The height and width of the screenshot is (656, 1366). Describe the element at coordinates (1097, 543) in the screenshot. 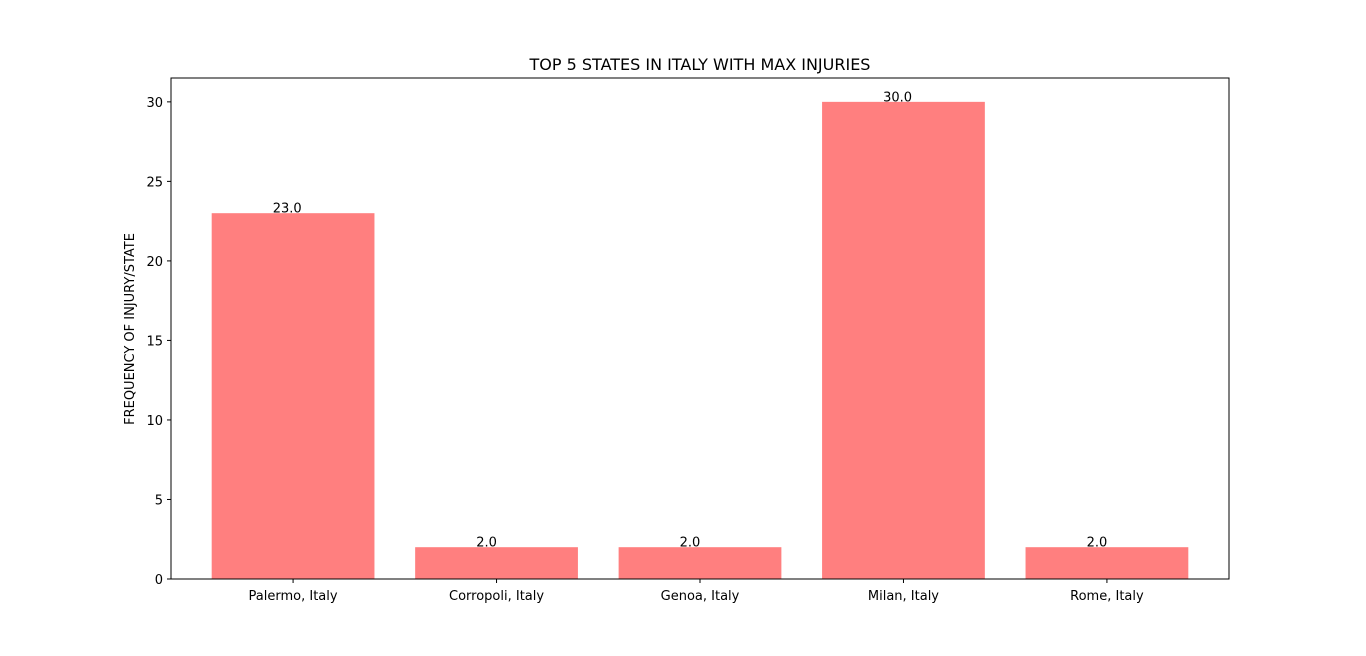

I see `data-label-rome-italy: 2.0` at that location.